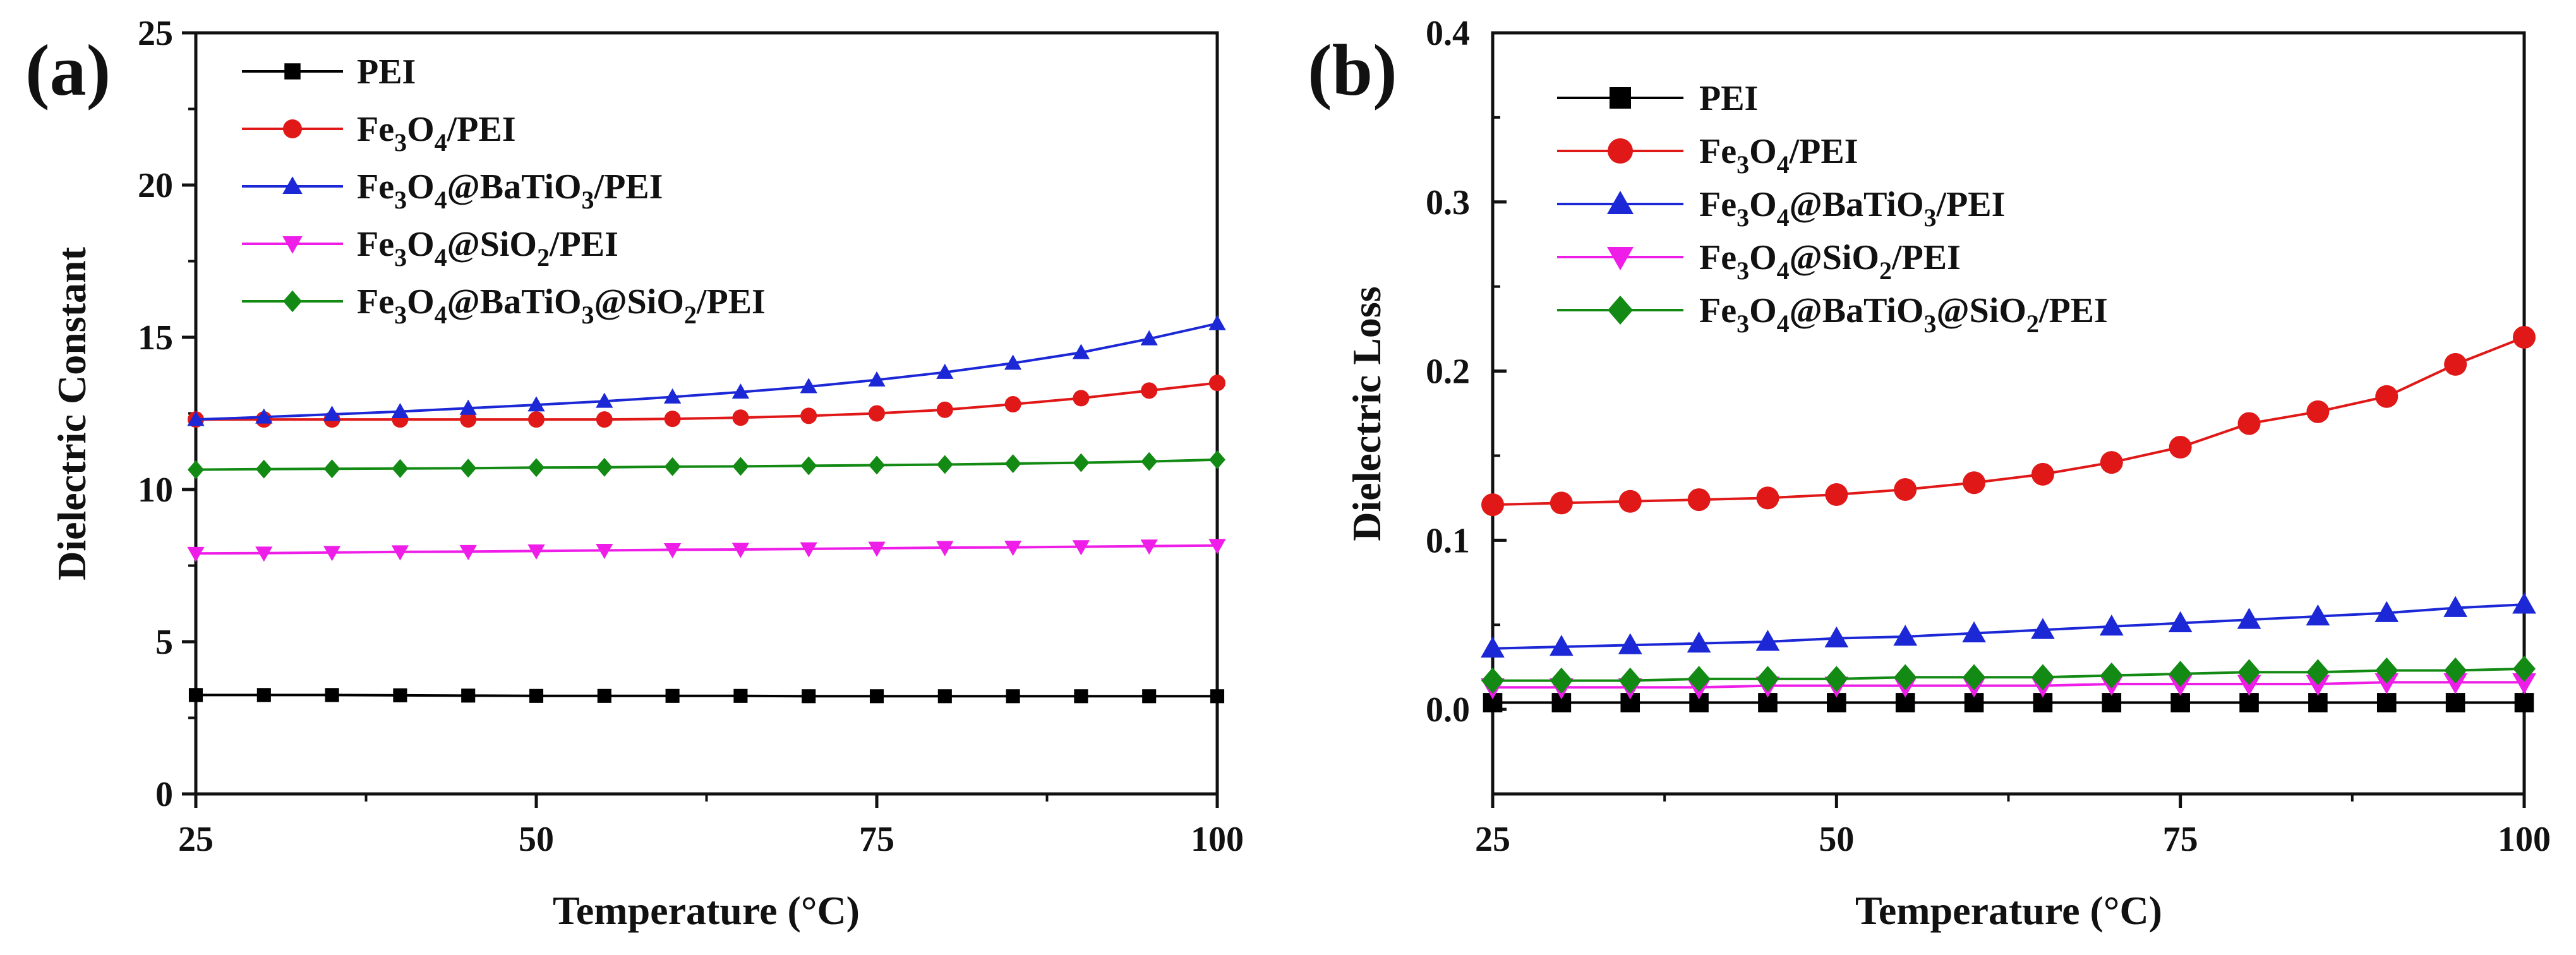  What do you see at coordinates (1448, 372) in the screenshot?
I see `panel-b-y-tick-label: 0.2` at bounding box center [1448, 372].